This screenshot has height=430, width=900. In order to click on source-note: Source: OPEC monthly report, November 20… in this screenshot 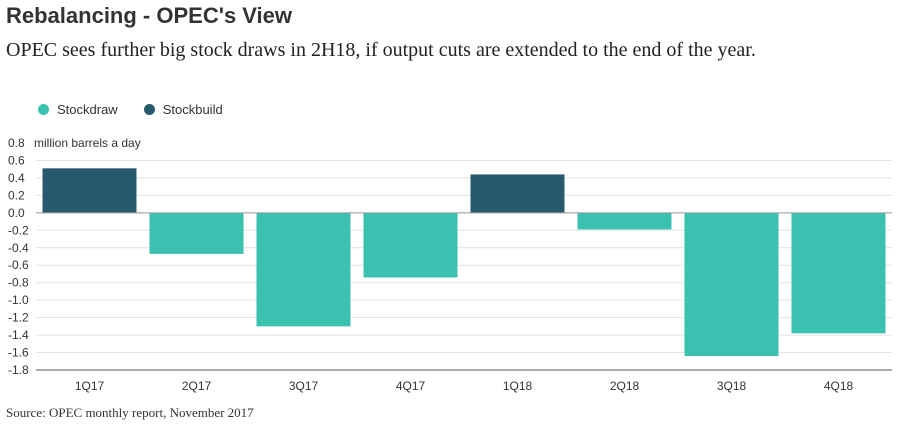, I will do `click(130, 412)`.